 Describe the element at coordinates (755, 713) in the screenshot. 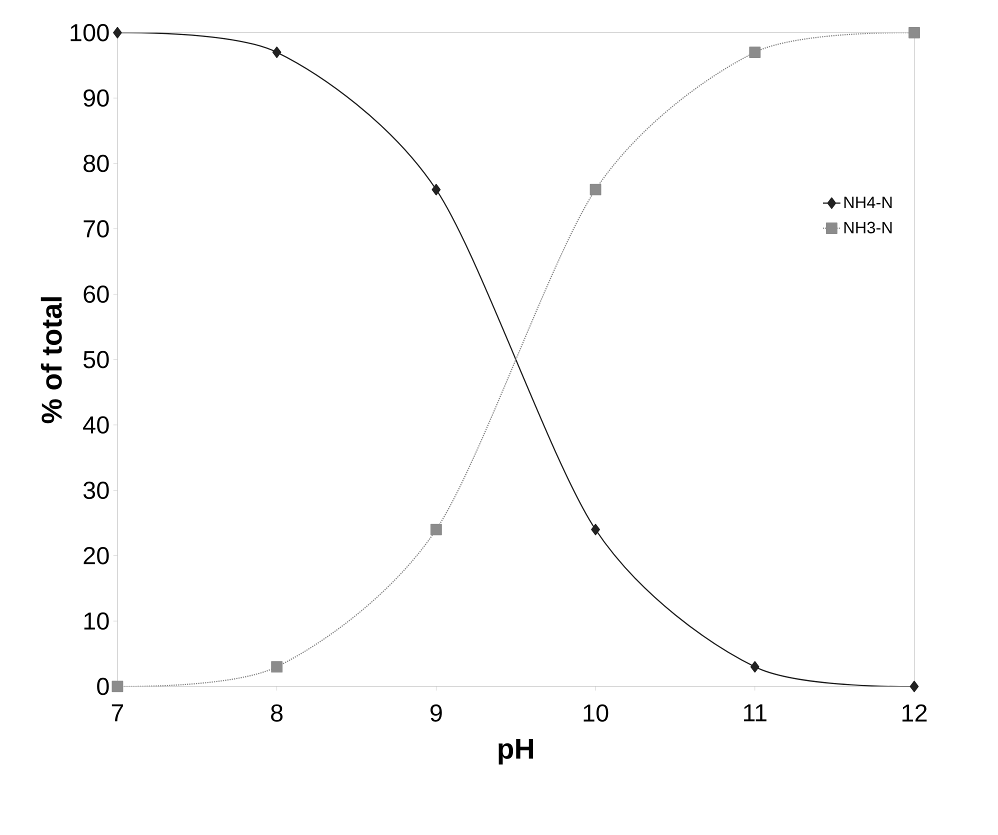

I see `x-tick-label: 11` at that location.